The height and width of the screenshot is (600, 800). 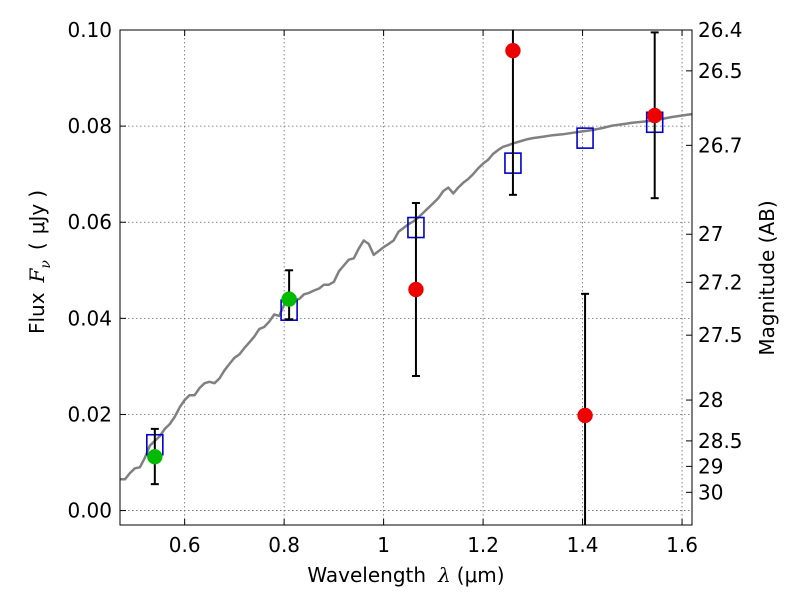 I want to click on y2-tick-label: 27.5, so click(x=720, y=335).